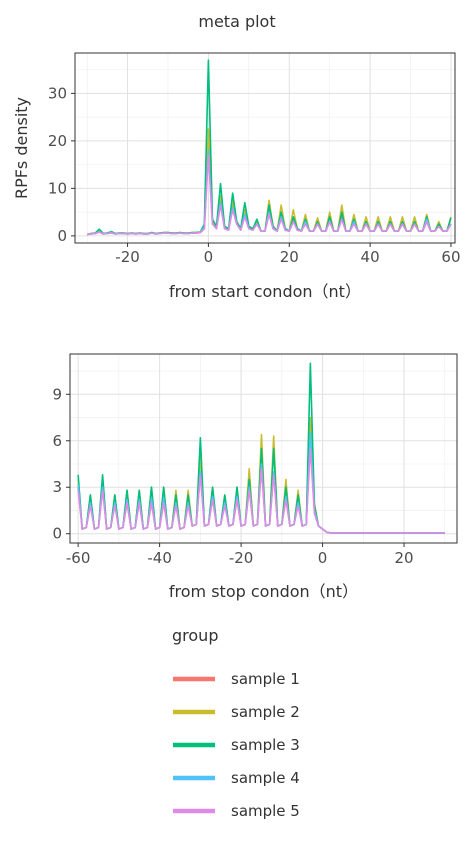  I want to click on y-tick-label: 6, so click(57, 441).